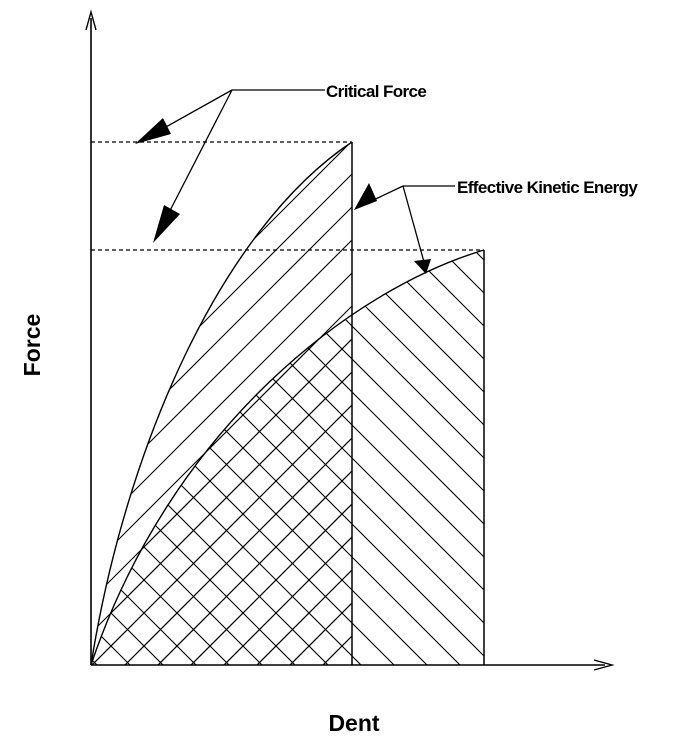  Describe the element at coordinates (547, 187) in the screenshot. I see `effective-kinetic-energy-label: Effective Kinetic Energy` at that location.